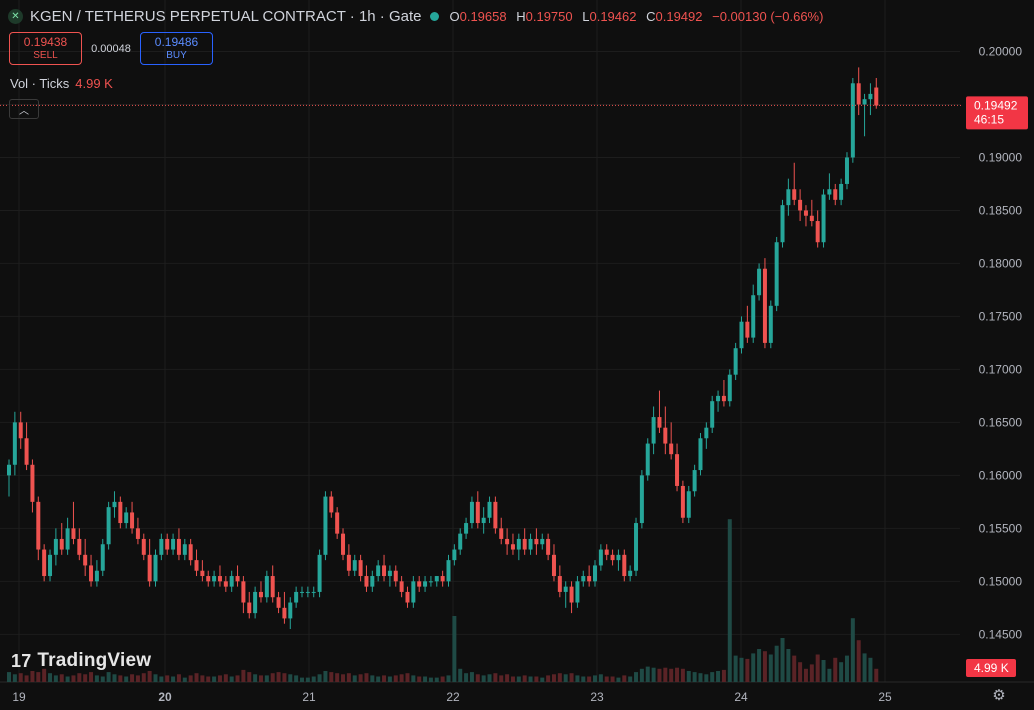  Describe the element at coordinates (94, 660) in the screenshot. I see `tradingview-text: TradingView` at that location.